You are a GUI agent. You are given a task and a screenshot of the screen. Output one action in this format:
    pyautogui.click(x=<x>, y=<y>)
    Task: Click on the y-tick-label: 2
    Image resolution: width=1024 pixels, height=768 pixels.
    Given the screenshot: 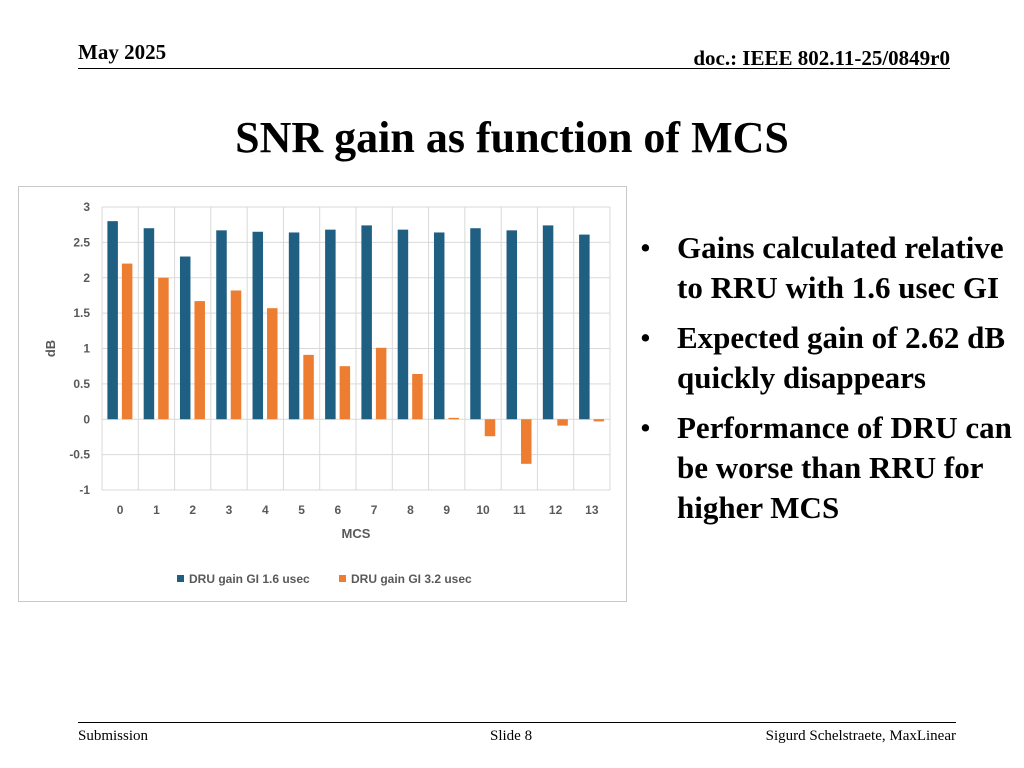 What is the action you would take?
    pyautogui.click(x=86, y=278)
    